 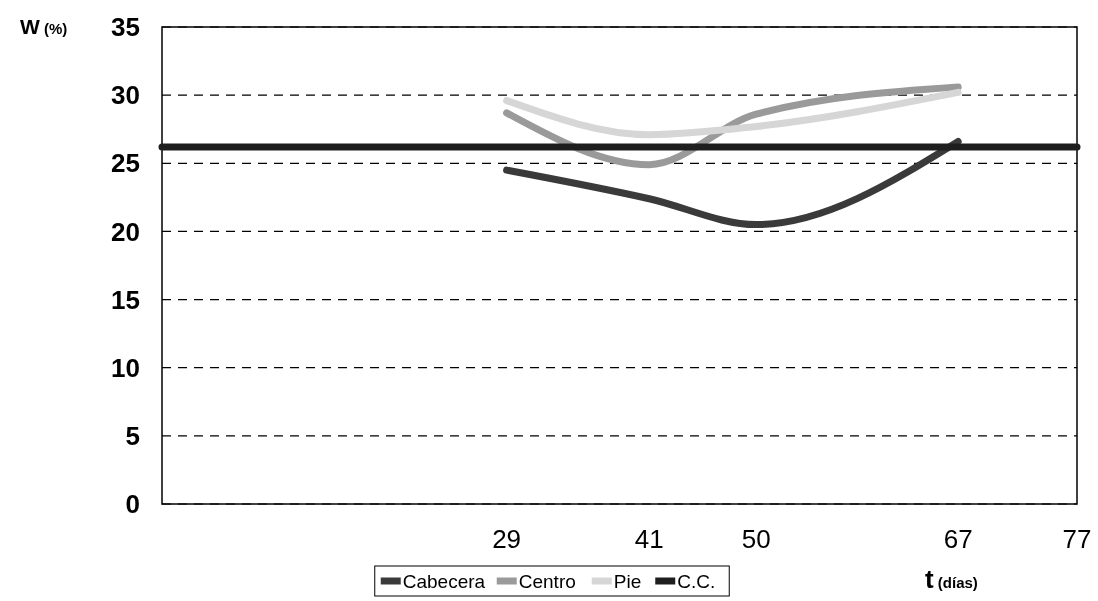 I want to click on x-tick-label: 41, so click(x=649, y=539).